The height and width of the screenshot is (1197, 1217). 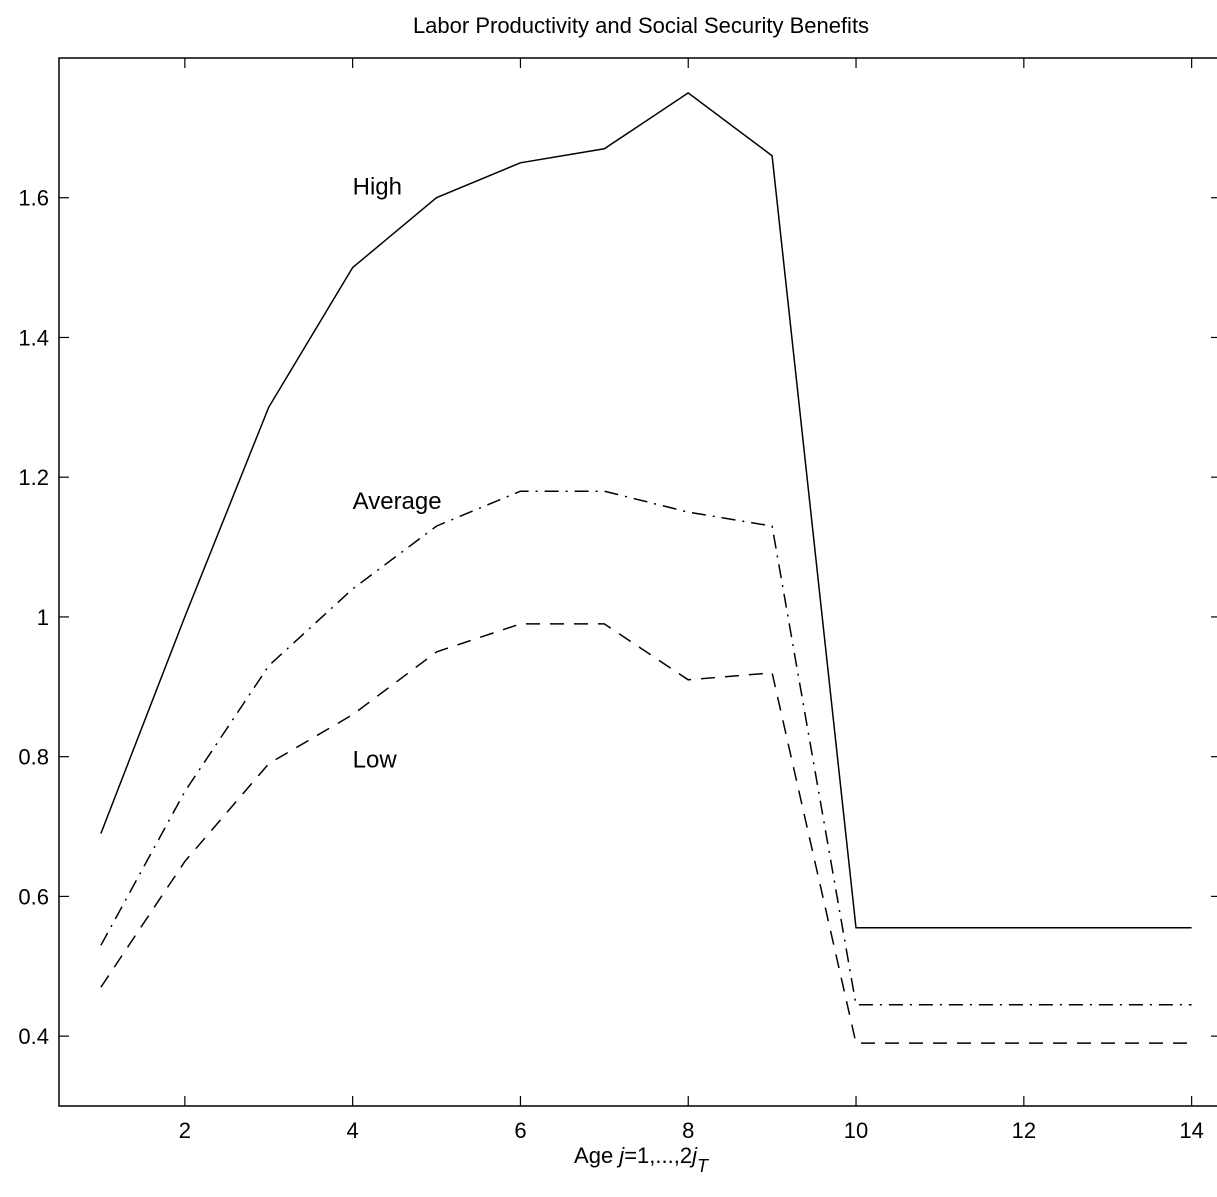 I want to click on y-tick-label: 1.4, so click(x=33, y=337).